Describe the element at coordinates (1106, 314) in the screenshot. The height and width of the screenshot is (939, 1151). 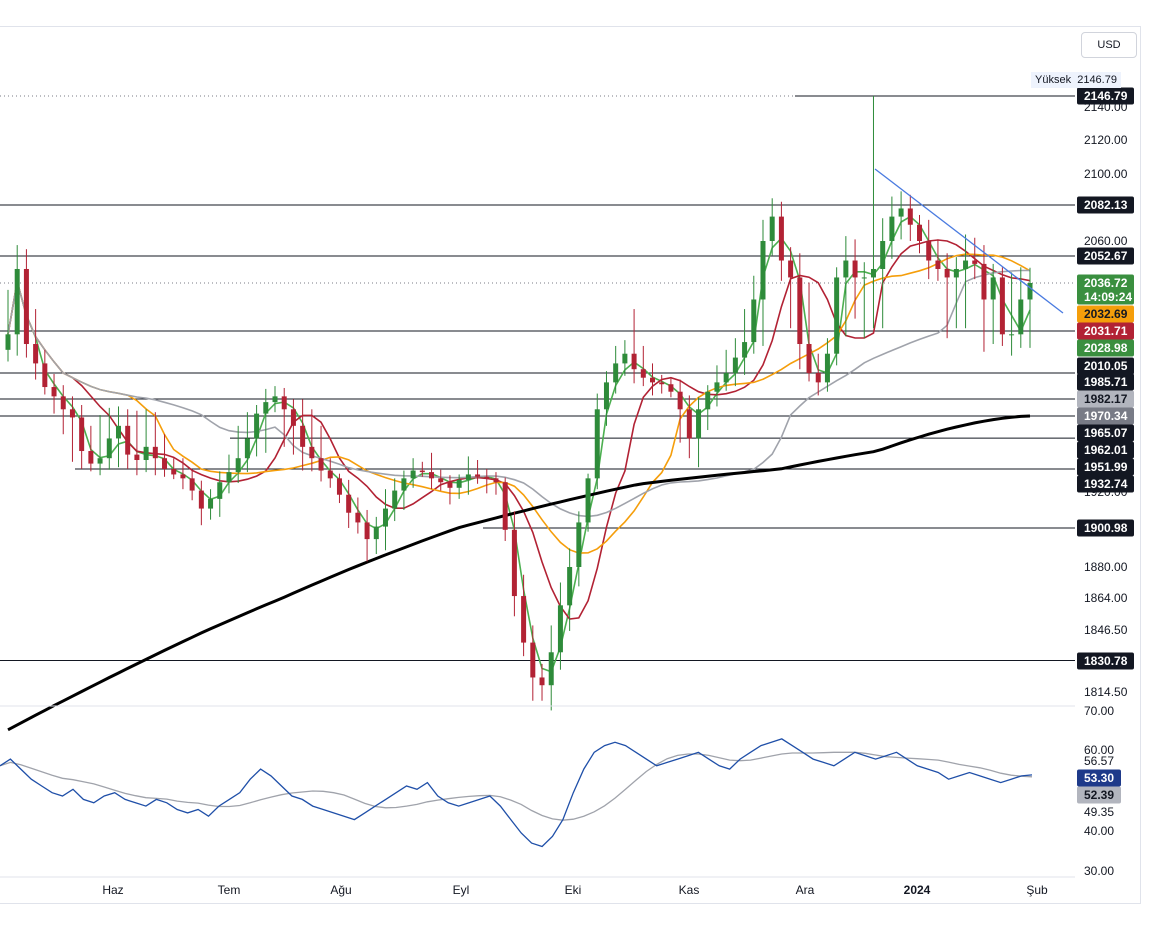
I see `price-tag-4: 2032.69` at that location.